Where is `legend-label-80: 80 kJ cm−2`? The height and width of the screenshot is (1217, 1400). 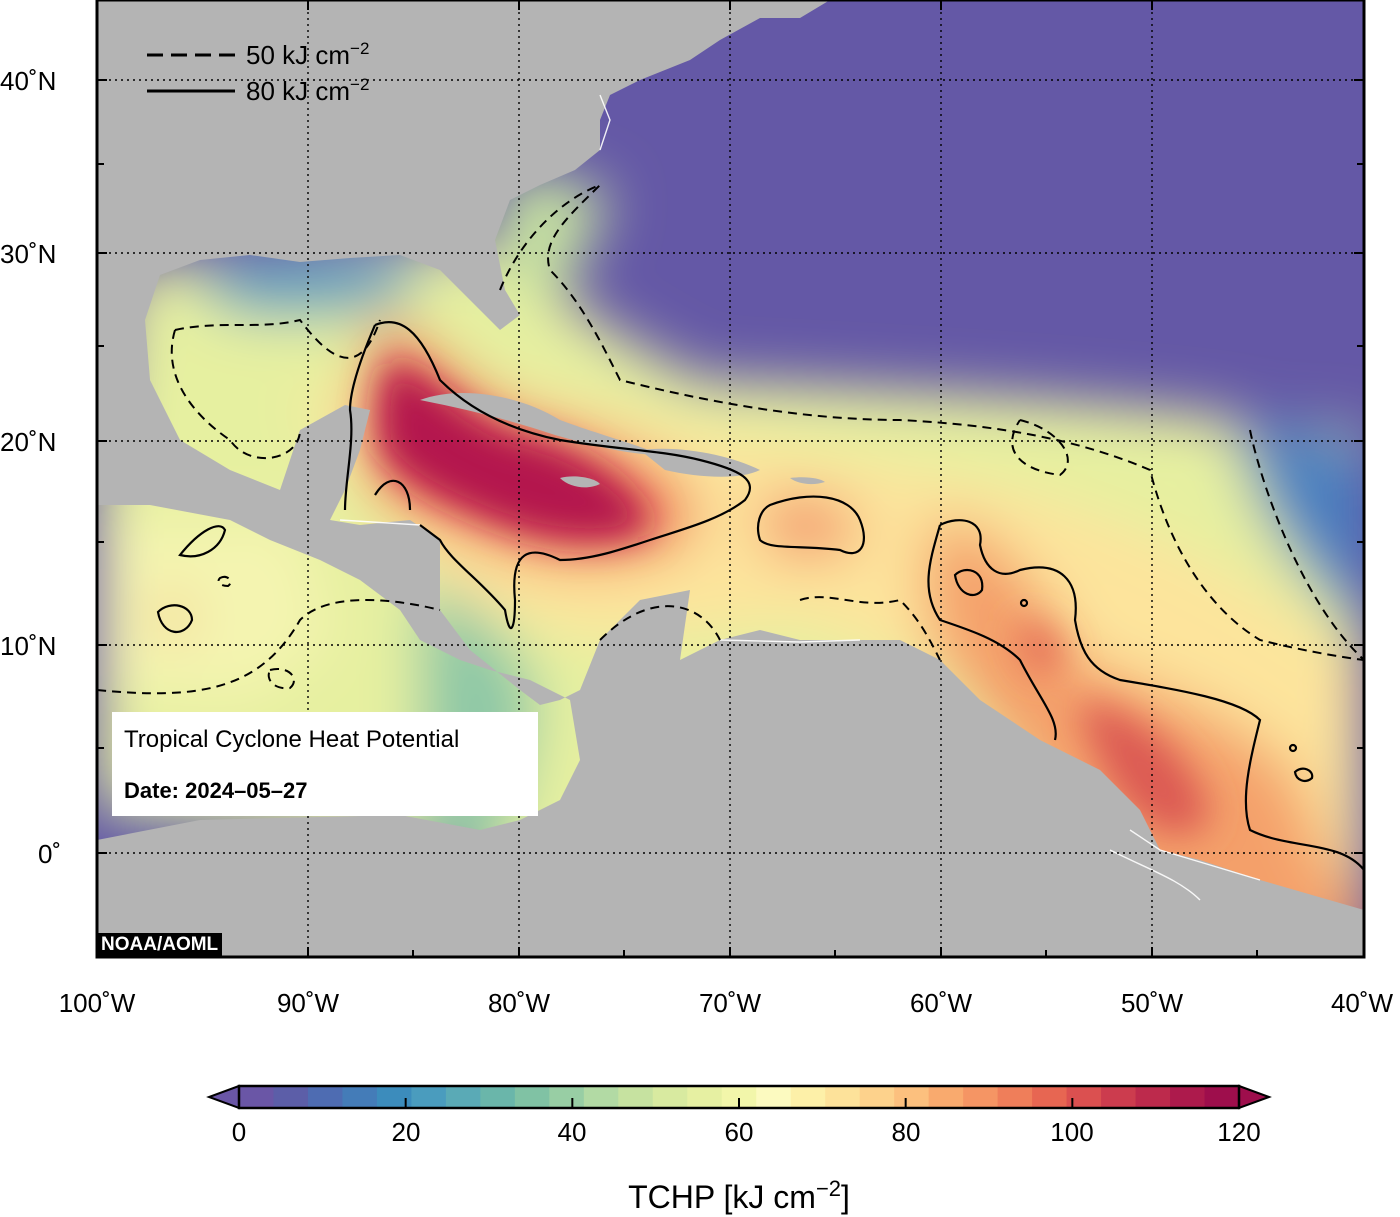 legend-label-80: 80 kJ cm−2 is located at coordinates (307, 90).